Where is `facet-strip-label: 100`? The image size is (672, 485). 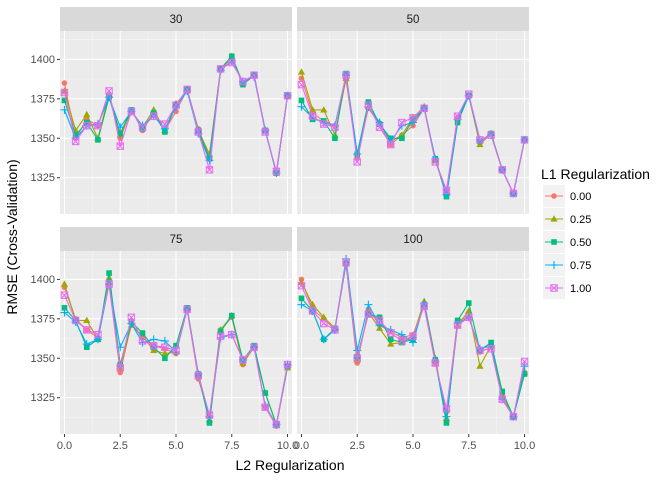
facet-strip-label: 100 is located at coordinates (412, 240).